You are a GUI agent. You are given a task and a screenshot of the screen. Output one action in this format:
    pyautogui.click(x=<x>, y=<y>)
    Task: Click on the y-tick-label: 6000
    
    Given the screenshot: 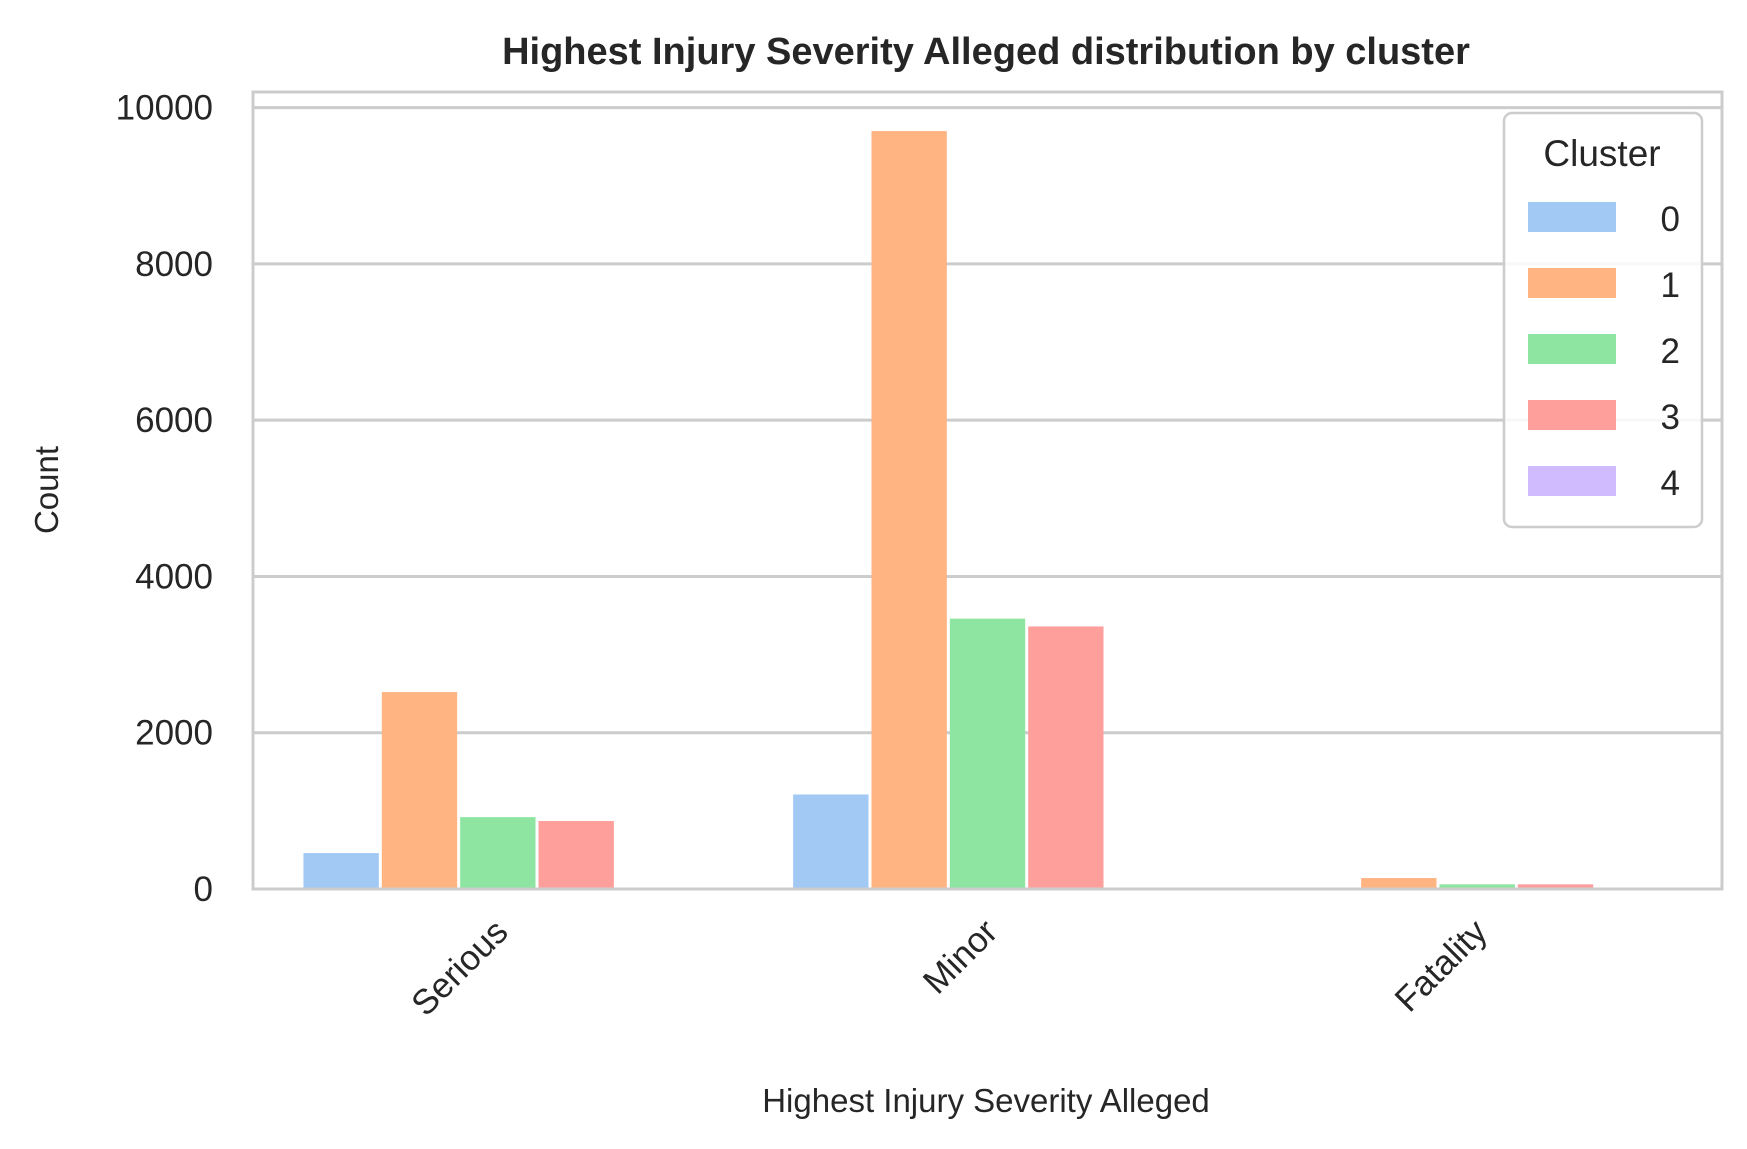 What is the action you would take?
    pyautogui.click(x=174, y=420)
    